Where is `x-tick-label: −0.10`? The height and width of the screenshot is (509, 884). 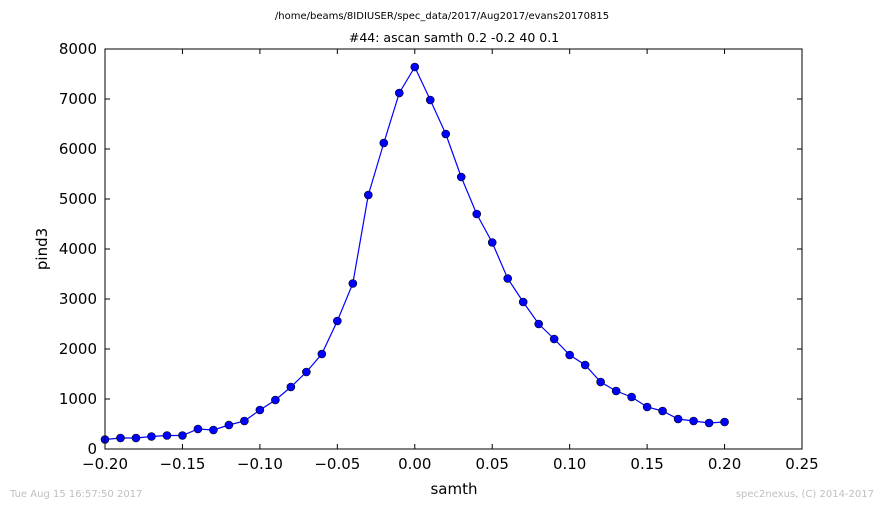 x-tick-label: −0.10 is located at coordinates (260, 464).